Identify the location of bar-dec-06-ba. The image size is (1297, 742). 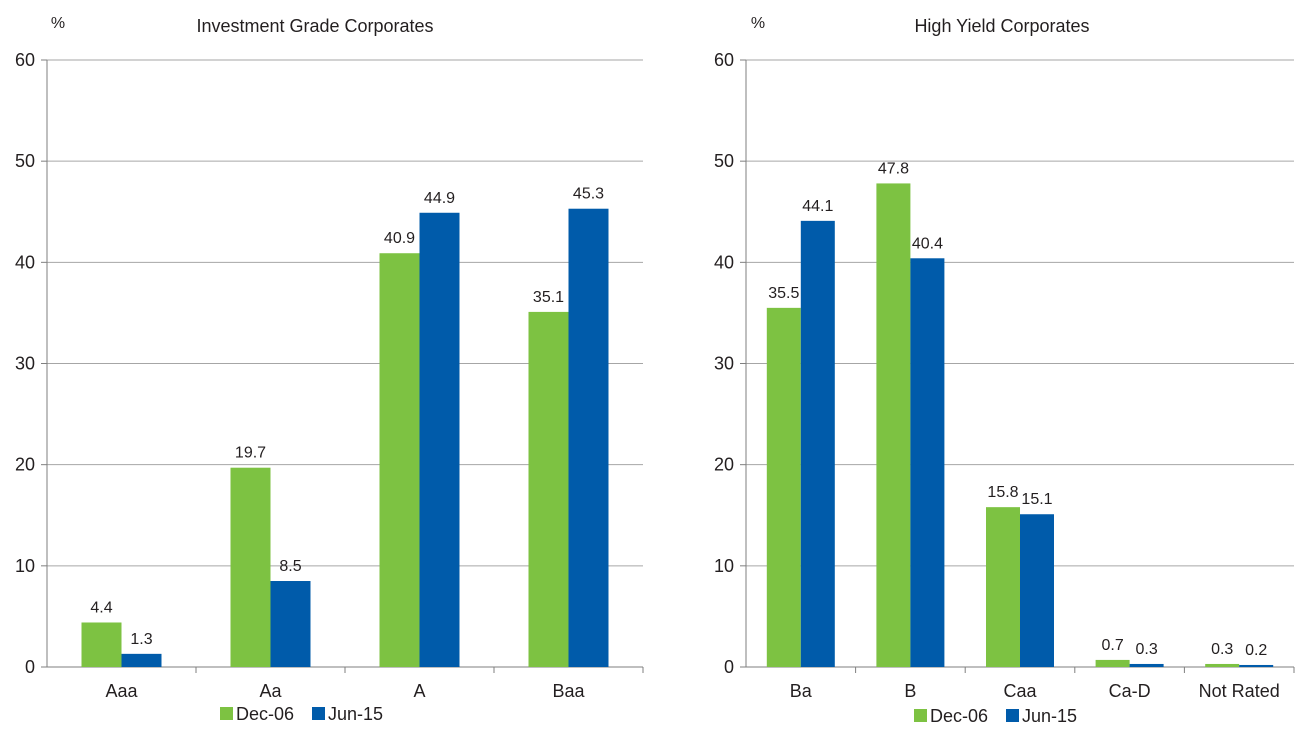
(784, 487).